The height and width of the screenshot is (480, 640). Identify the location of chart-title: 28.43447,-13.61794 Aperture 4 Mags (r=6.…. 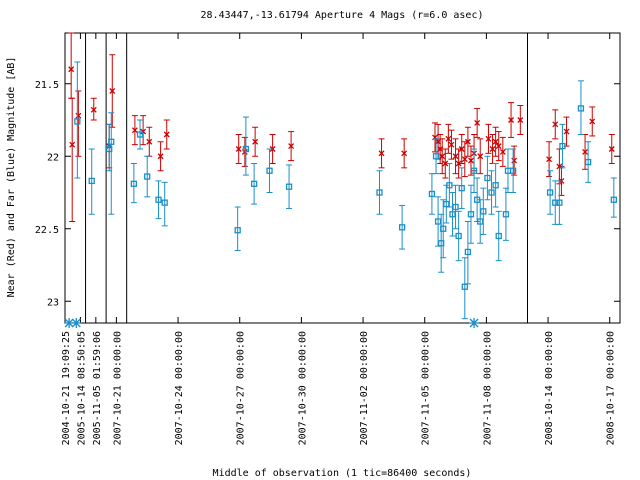
(342, 15).